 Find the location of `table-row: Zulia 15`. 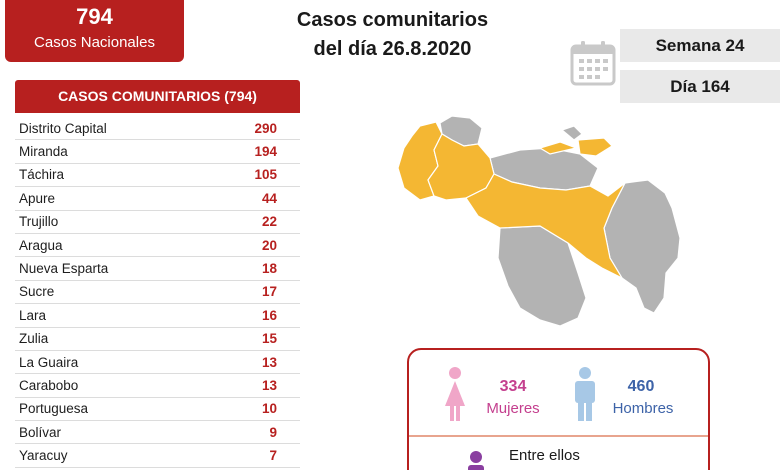

table-row: Zulia 15 is located at coordinates (157, 339).